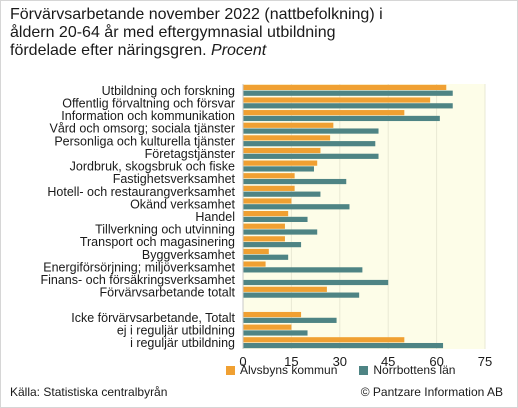 This screenshot has width=518, height=408. What do you see at coordinates (230, 370) in the screenshot?
I see `legend-swatch-alvsbyn` at bounding box center [230, 370].